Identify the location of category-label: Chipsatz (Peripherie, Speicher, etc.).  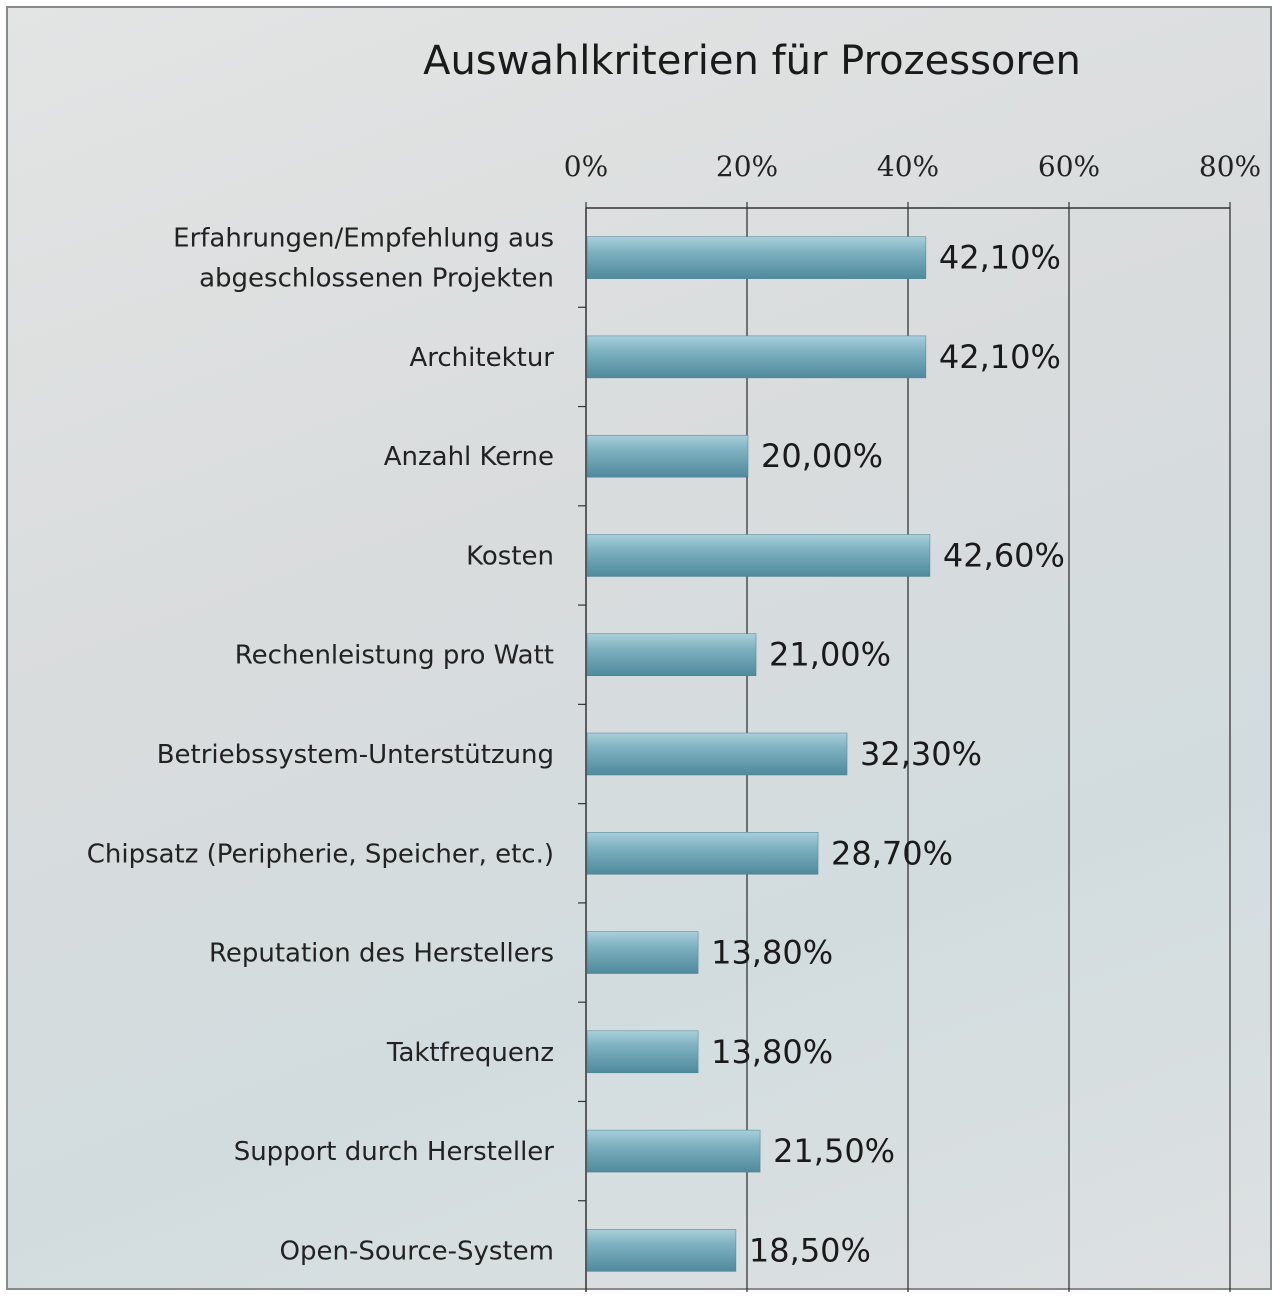
(320, 854).